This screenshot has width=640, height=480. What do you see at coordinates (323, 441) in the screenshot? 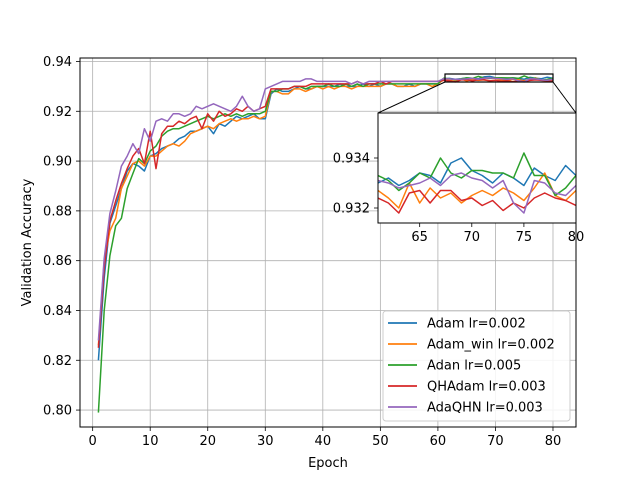
I see `x-tick-label-40: 40` at bounding box center [323, 441].